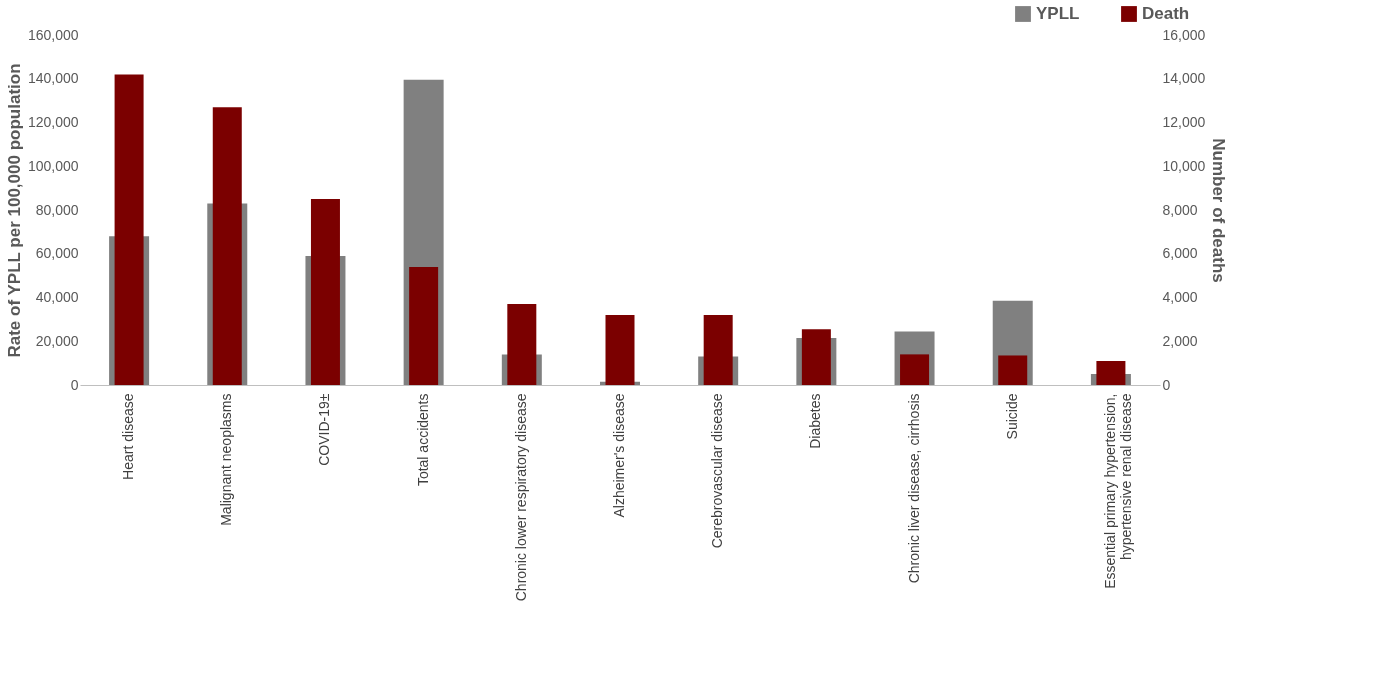 The height and width of the screenshot is (677, 1380). Describe the element at coordinates (815, 421) in the screenshot. I see `x-tick-label: Diabetes` at that location.